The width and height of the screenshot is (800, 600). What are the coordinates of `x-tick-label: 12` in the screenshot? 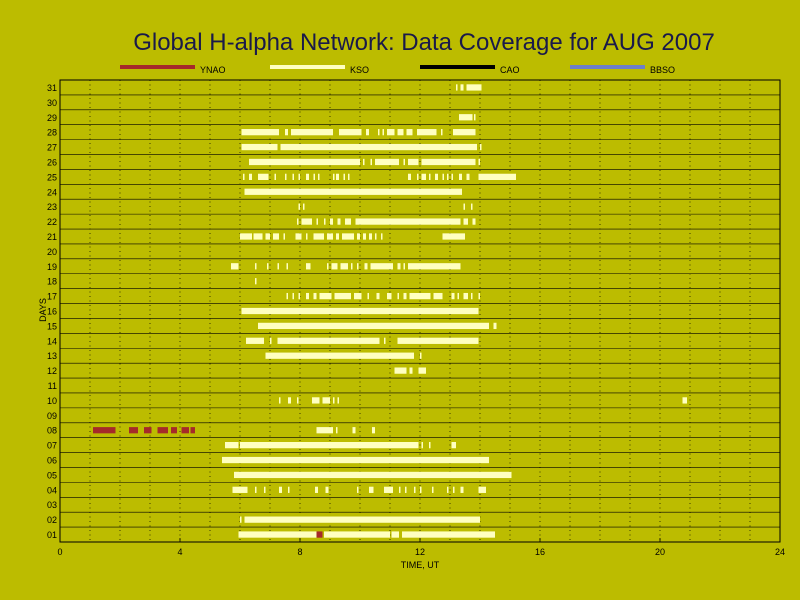 It's located at (420, 552).